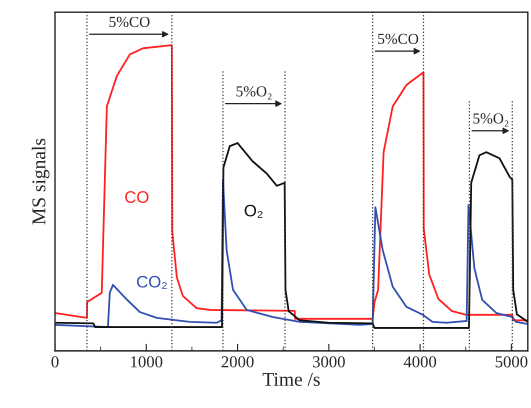 The image size is (531, 408). What do you see at coordinates (146, 362) in the screenshot?
I see `x-tick-label: 1000` at bounding box center [146, 362].